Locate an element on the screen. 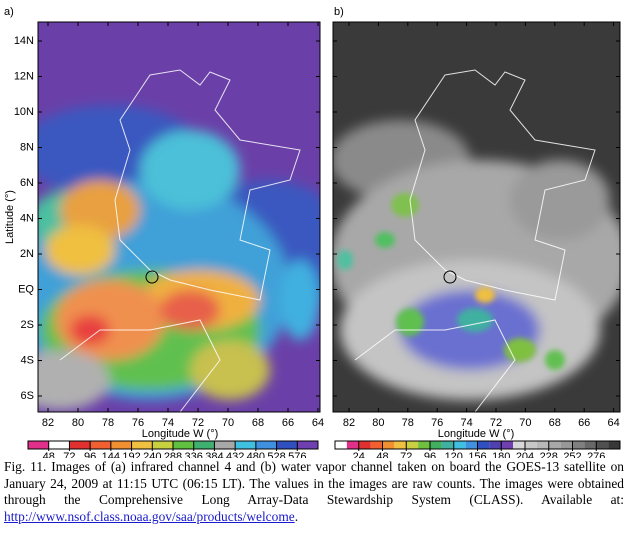  colorbar-label: 24 is located at coordinates (359, 454).